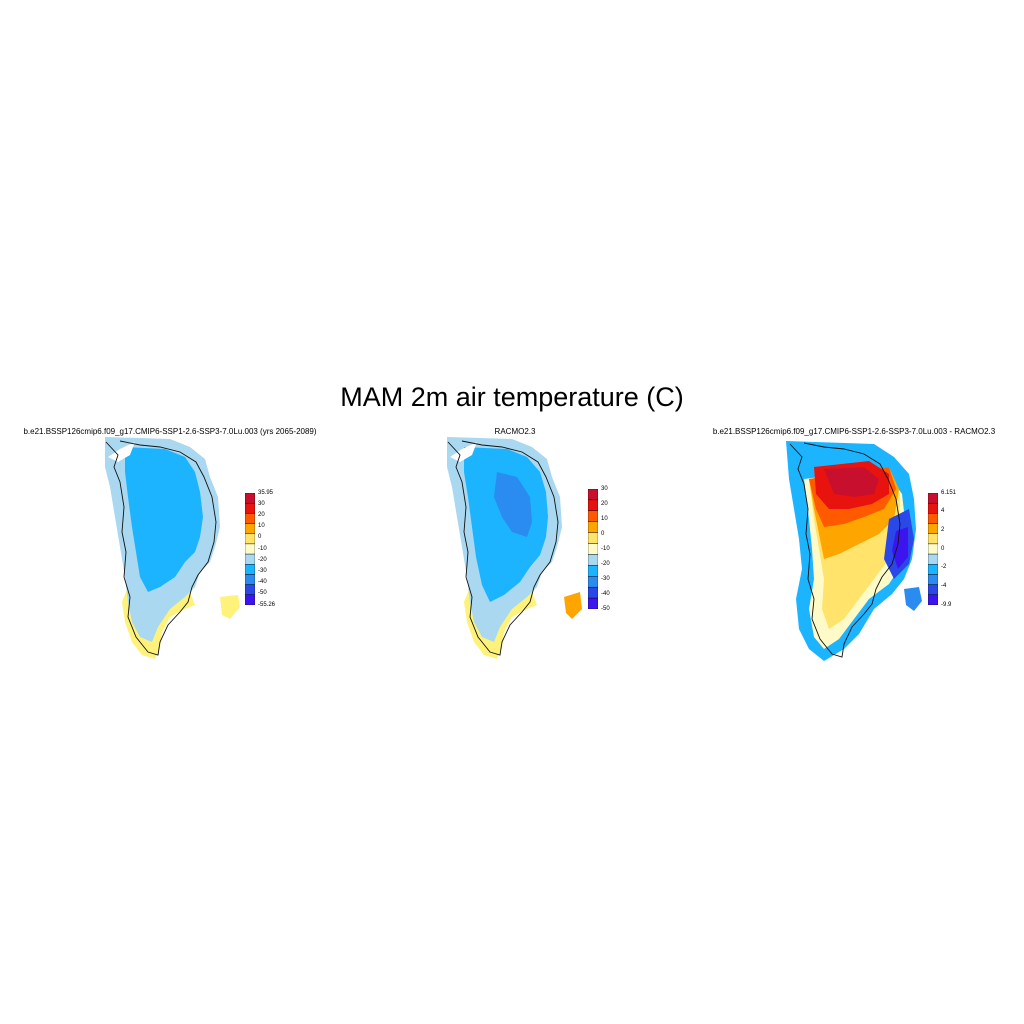 Image resolution: width=1024 pixels, height=1024 pixels. I want to click on panel-title: RACMO2.3, so click(515, 431).